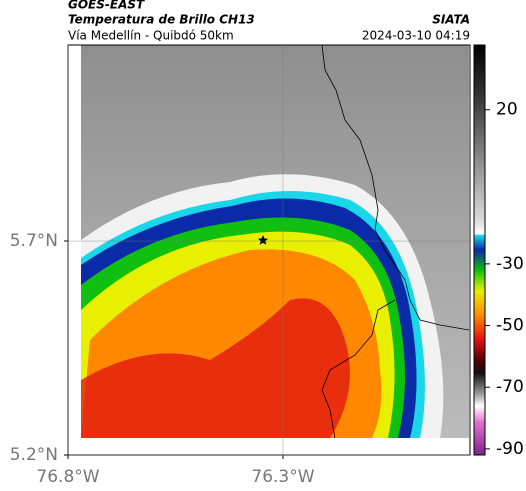 The height and width of the screenshot is (491, 526). I want to click on x-tick-label: 76.3°W, so click(282, 477).